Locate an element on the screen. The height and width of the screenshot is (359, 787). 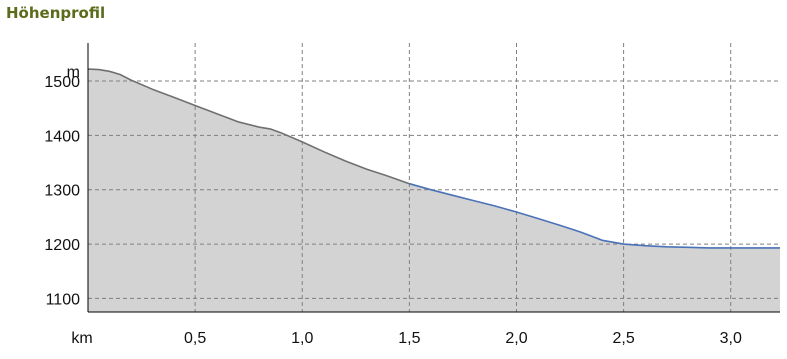
x-tick-label: 2,0 is located at coordinates (516, 338).